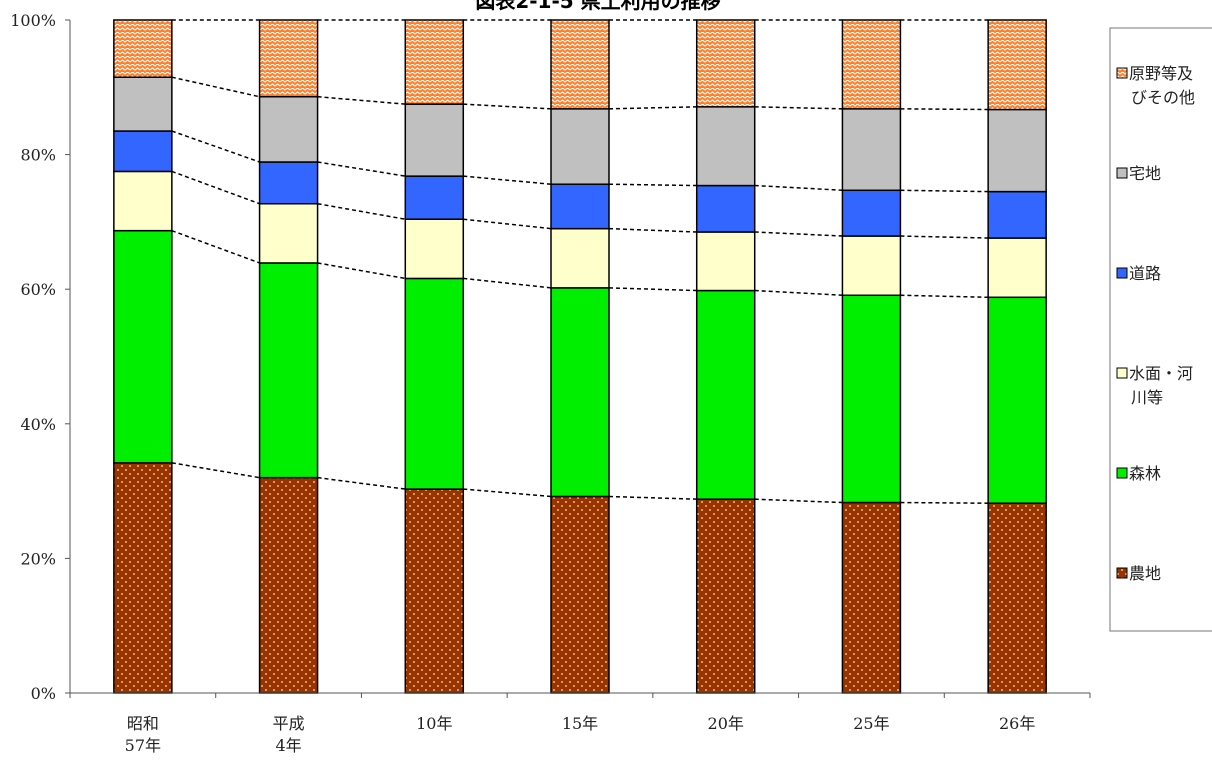 The height and width of the screenshot is (760, 1212). Describe the element at coordinates (38, 289) in the screenshot. I see `y-tick-label: 60%` at that location.